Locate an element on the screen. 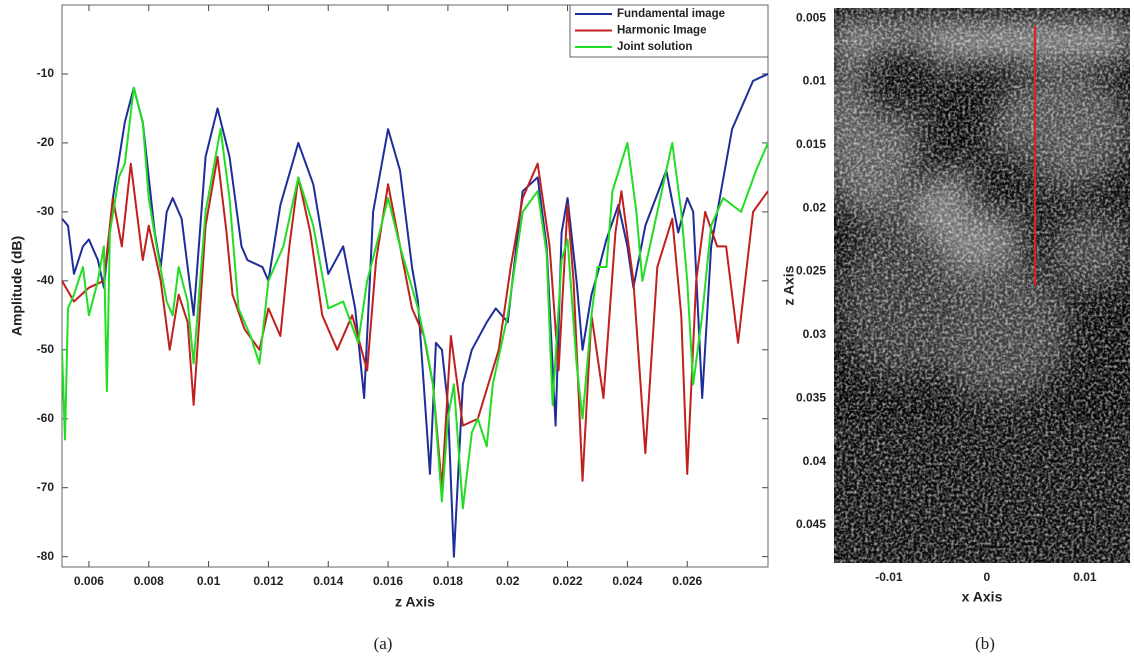 The image size is (1134, 666). x-tick-label: 0.014 is located at coordinates (328, 581).